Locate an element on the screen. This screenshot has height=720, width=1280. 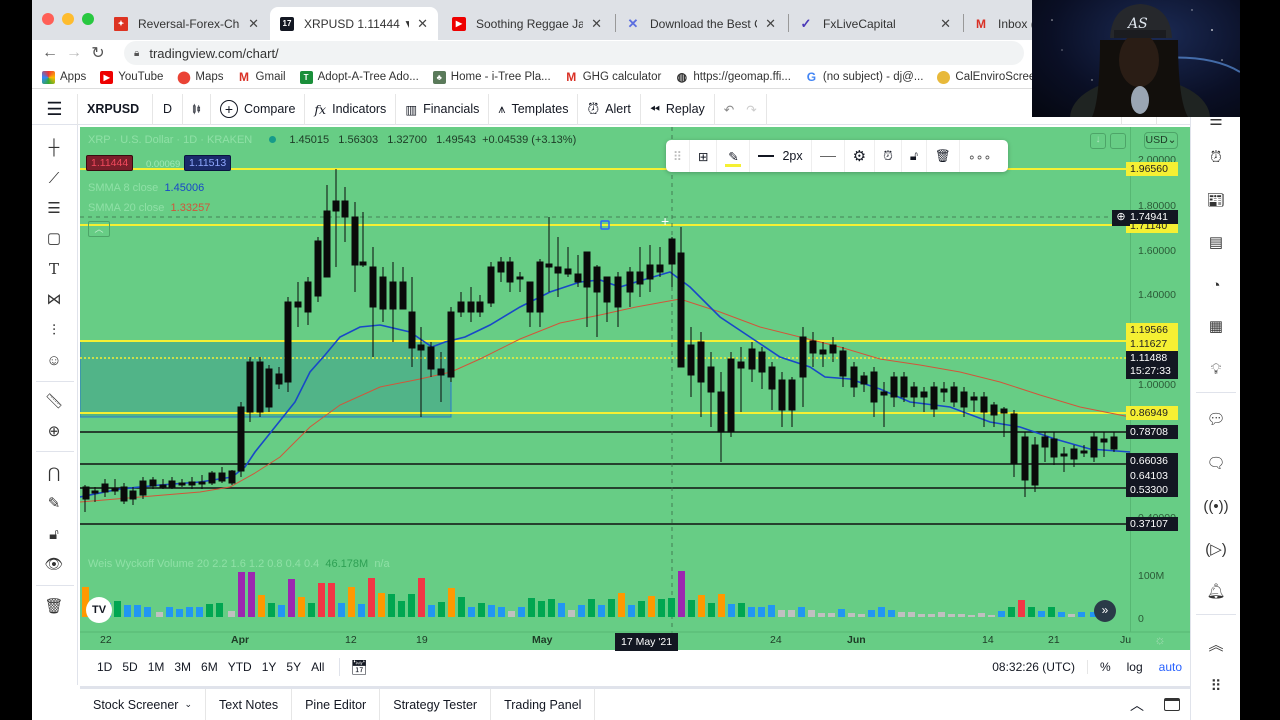
streams-button: ((•)) is located at coordinates (1215, 506).